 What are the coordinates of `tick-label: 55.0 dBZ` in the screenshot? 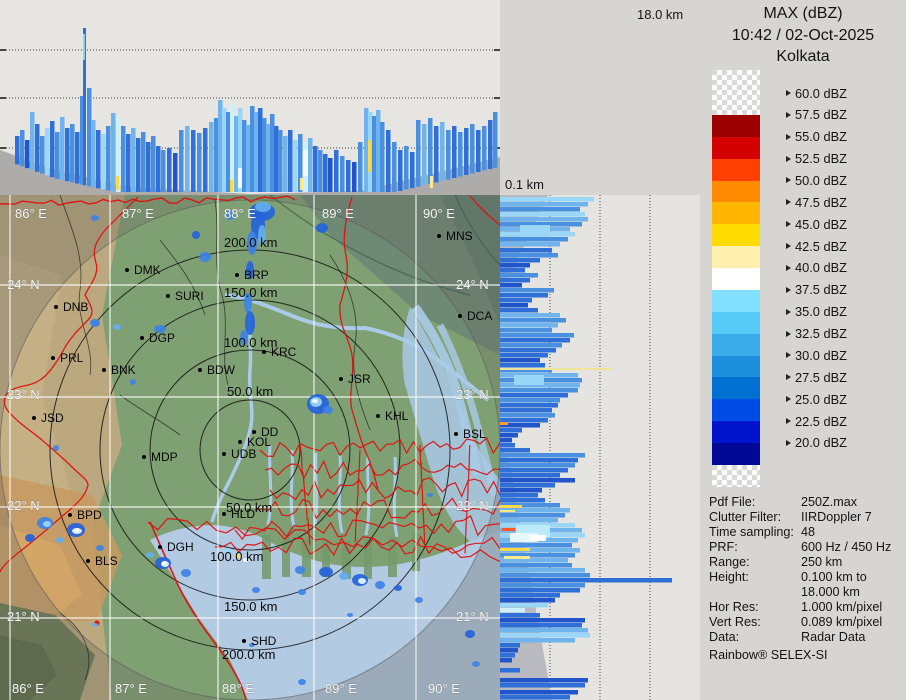 It's located at (821, 137).